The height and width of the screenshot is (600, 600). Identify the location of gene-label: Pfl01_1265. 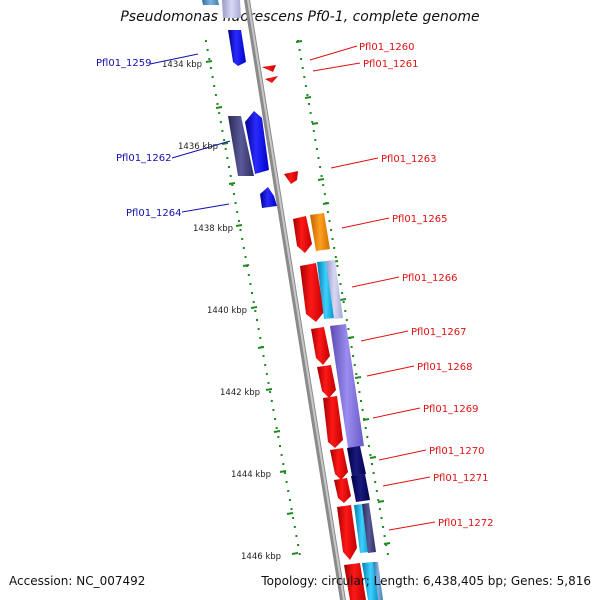
(420, 219).